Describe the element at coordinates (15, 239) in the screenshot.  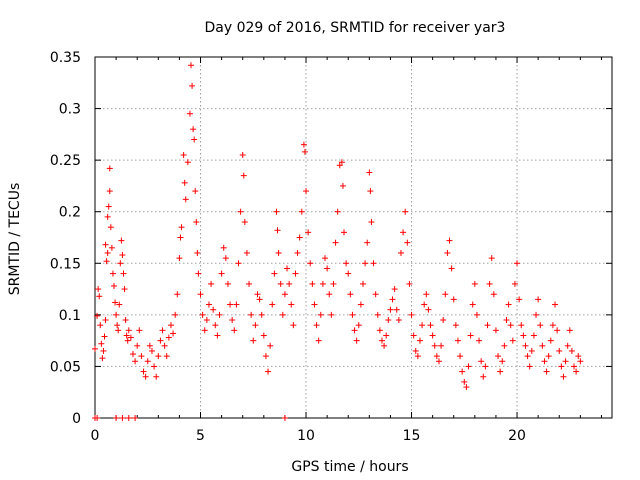
I see `y-axis-label: SRMTID / TECUs` at that location.